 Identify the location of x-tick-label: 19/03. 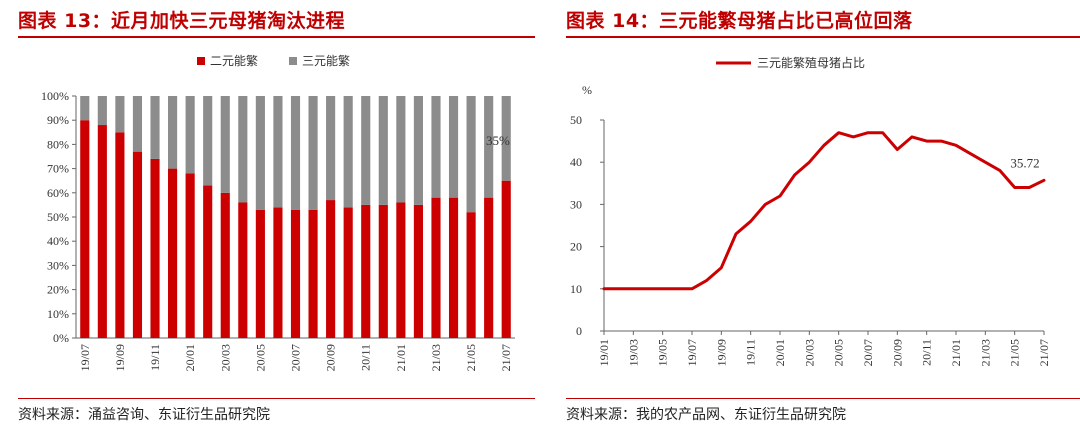
(633, 352).